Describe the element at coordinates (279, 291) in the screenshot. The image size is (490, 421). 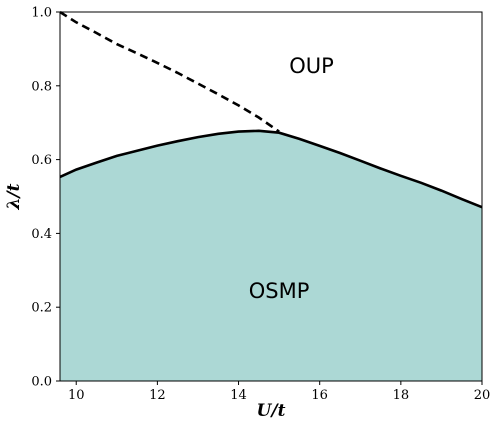
I see `region-label-osmp: OSMP` at that location.